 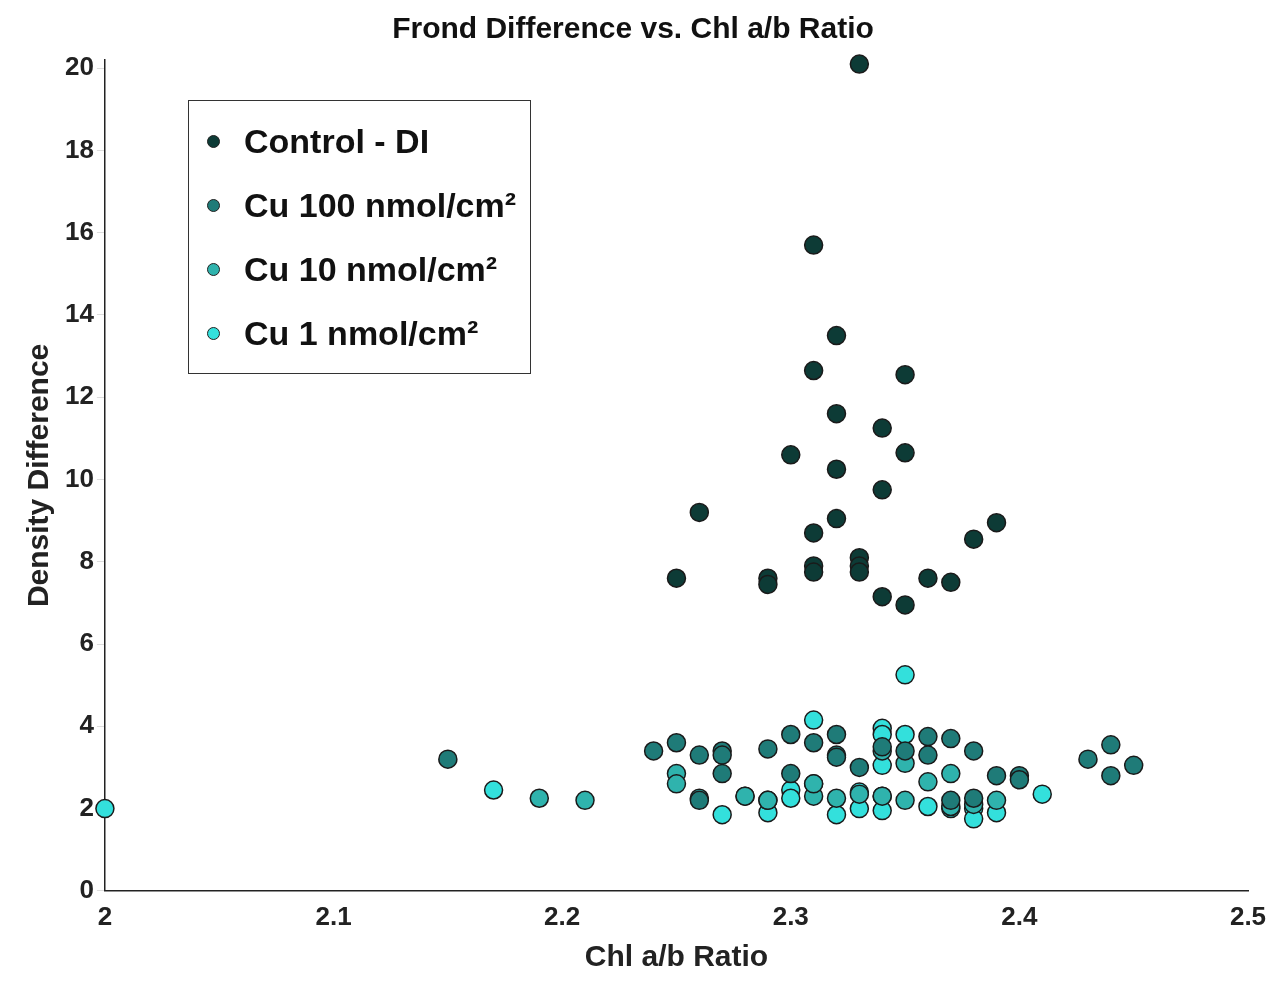 I want to click on y-tick-label: 20, so click(x=79, y=66).